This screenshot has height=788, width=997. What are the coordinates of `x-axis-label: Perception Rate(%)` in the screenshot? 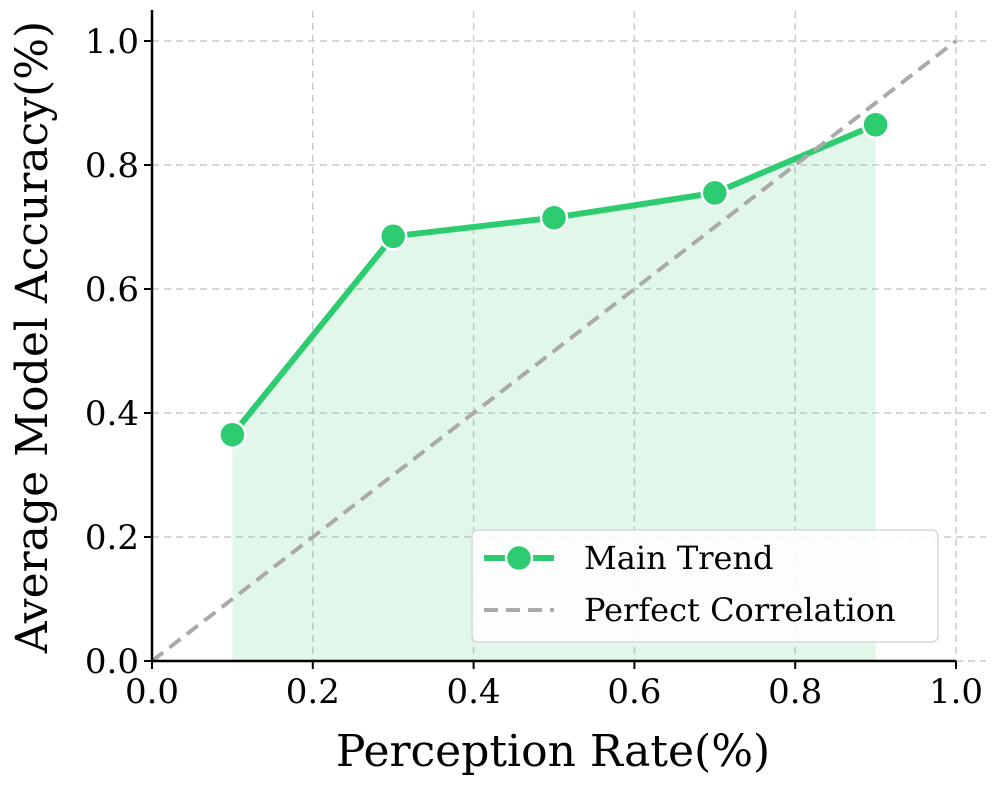 It's located at (553, 751).